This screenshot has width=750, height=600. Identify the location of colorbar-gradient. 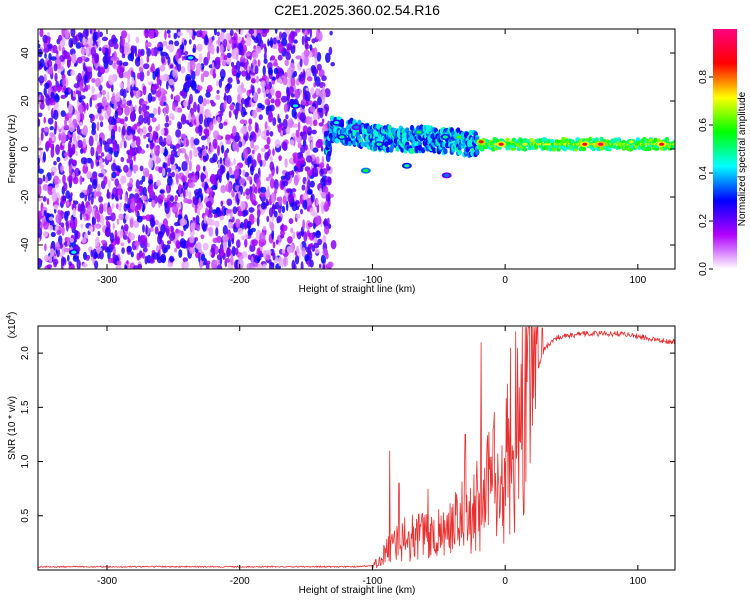
(725, 149).